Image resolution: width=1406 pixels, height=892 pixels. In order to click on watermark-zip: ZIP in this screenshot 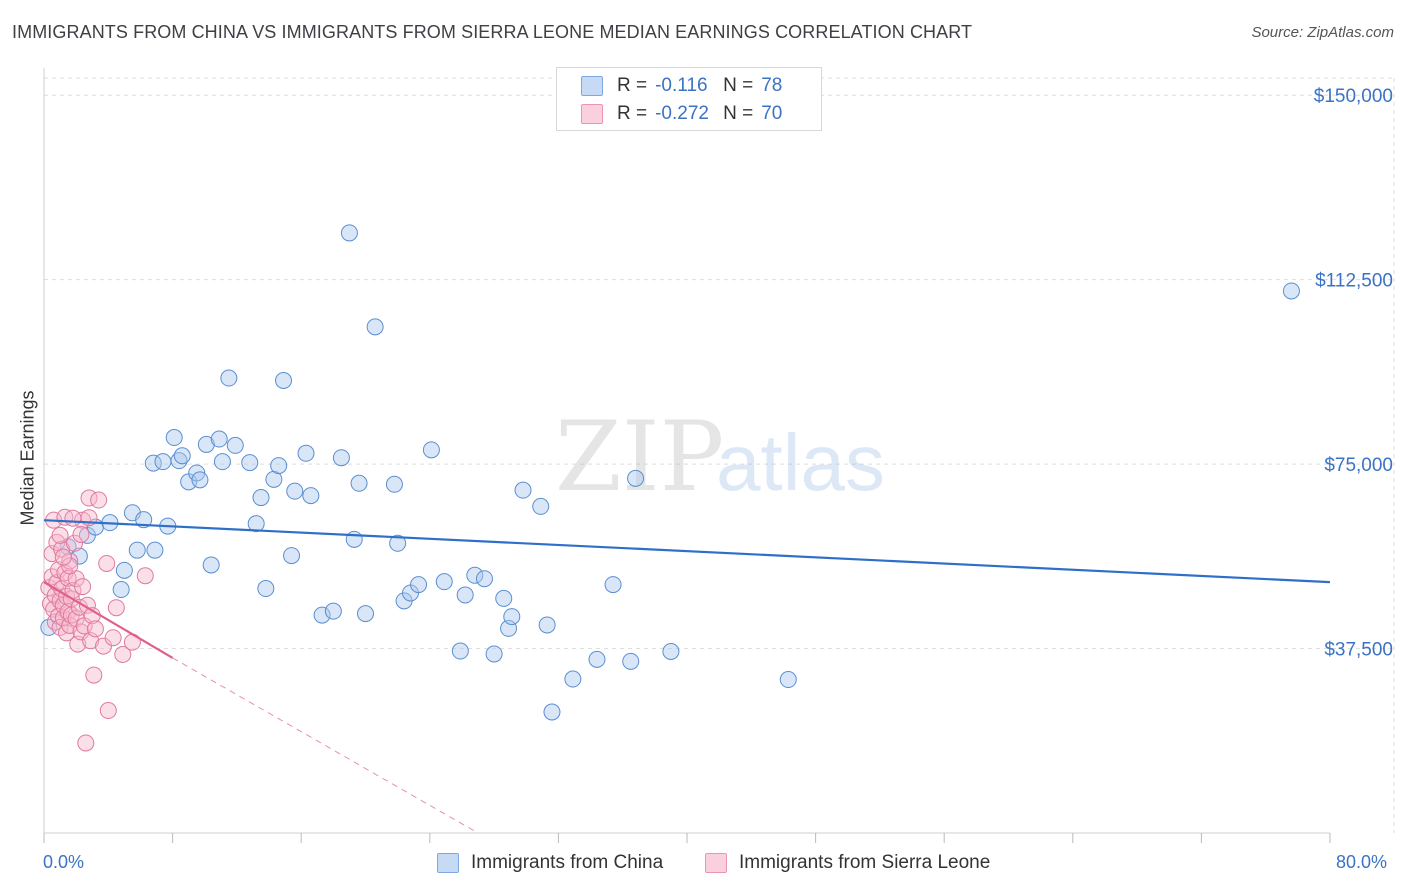, I will do `click(639, 457)`.